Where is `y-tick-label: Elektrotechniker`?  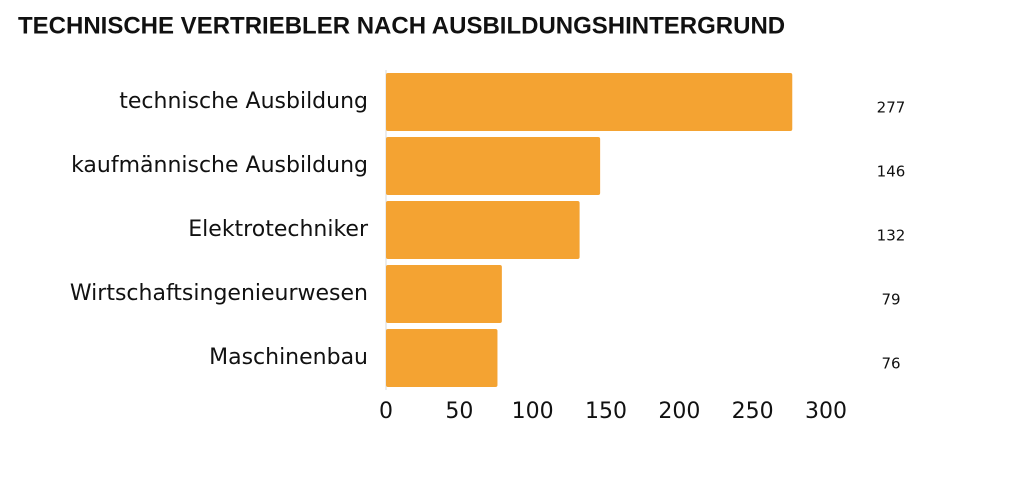 y-tick-label: Elektrotechniker is located at coordinates (278, 229).